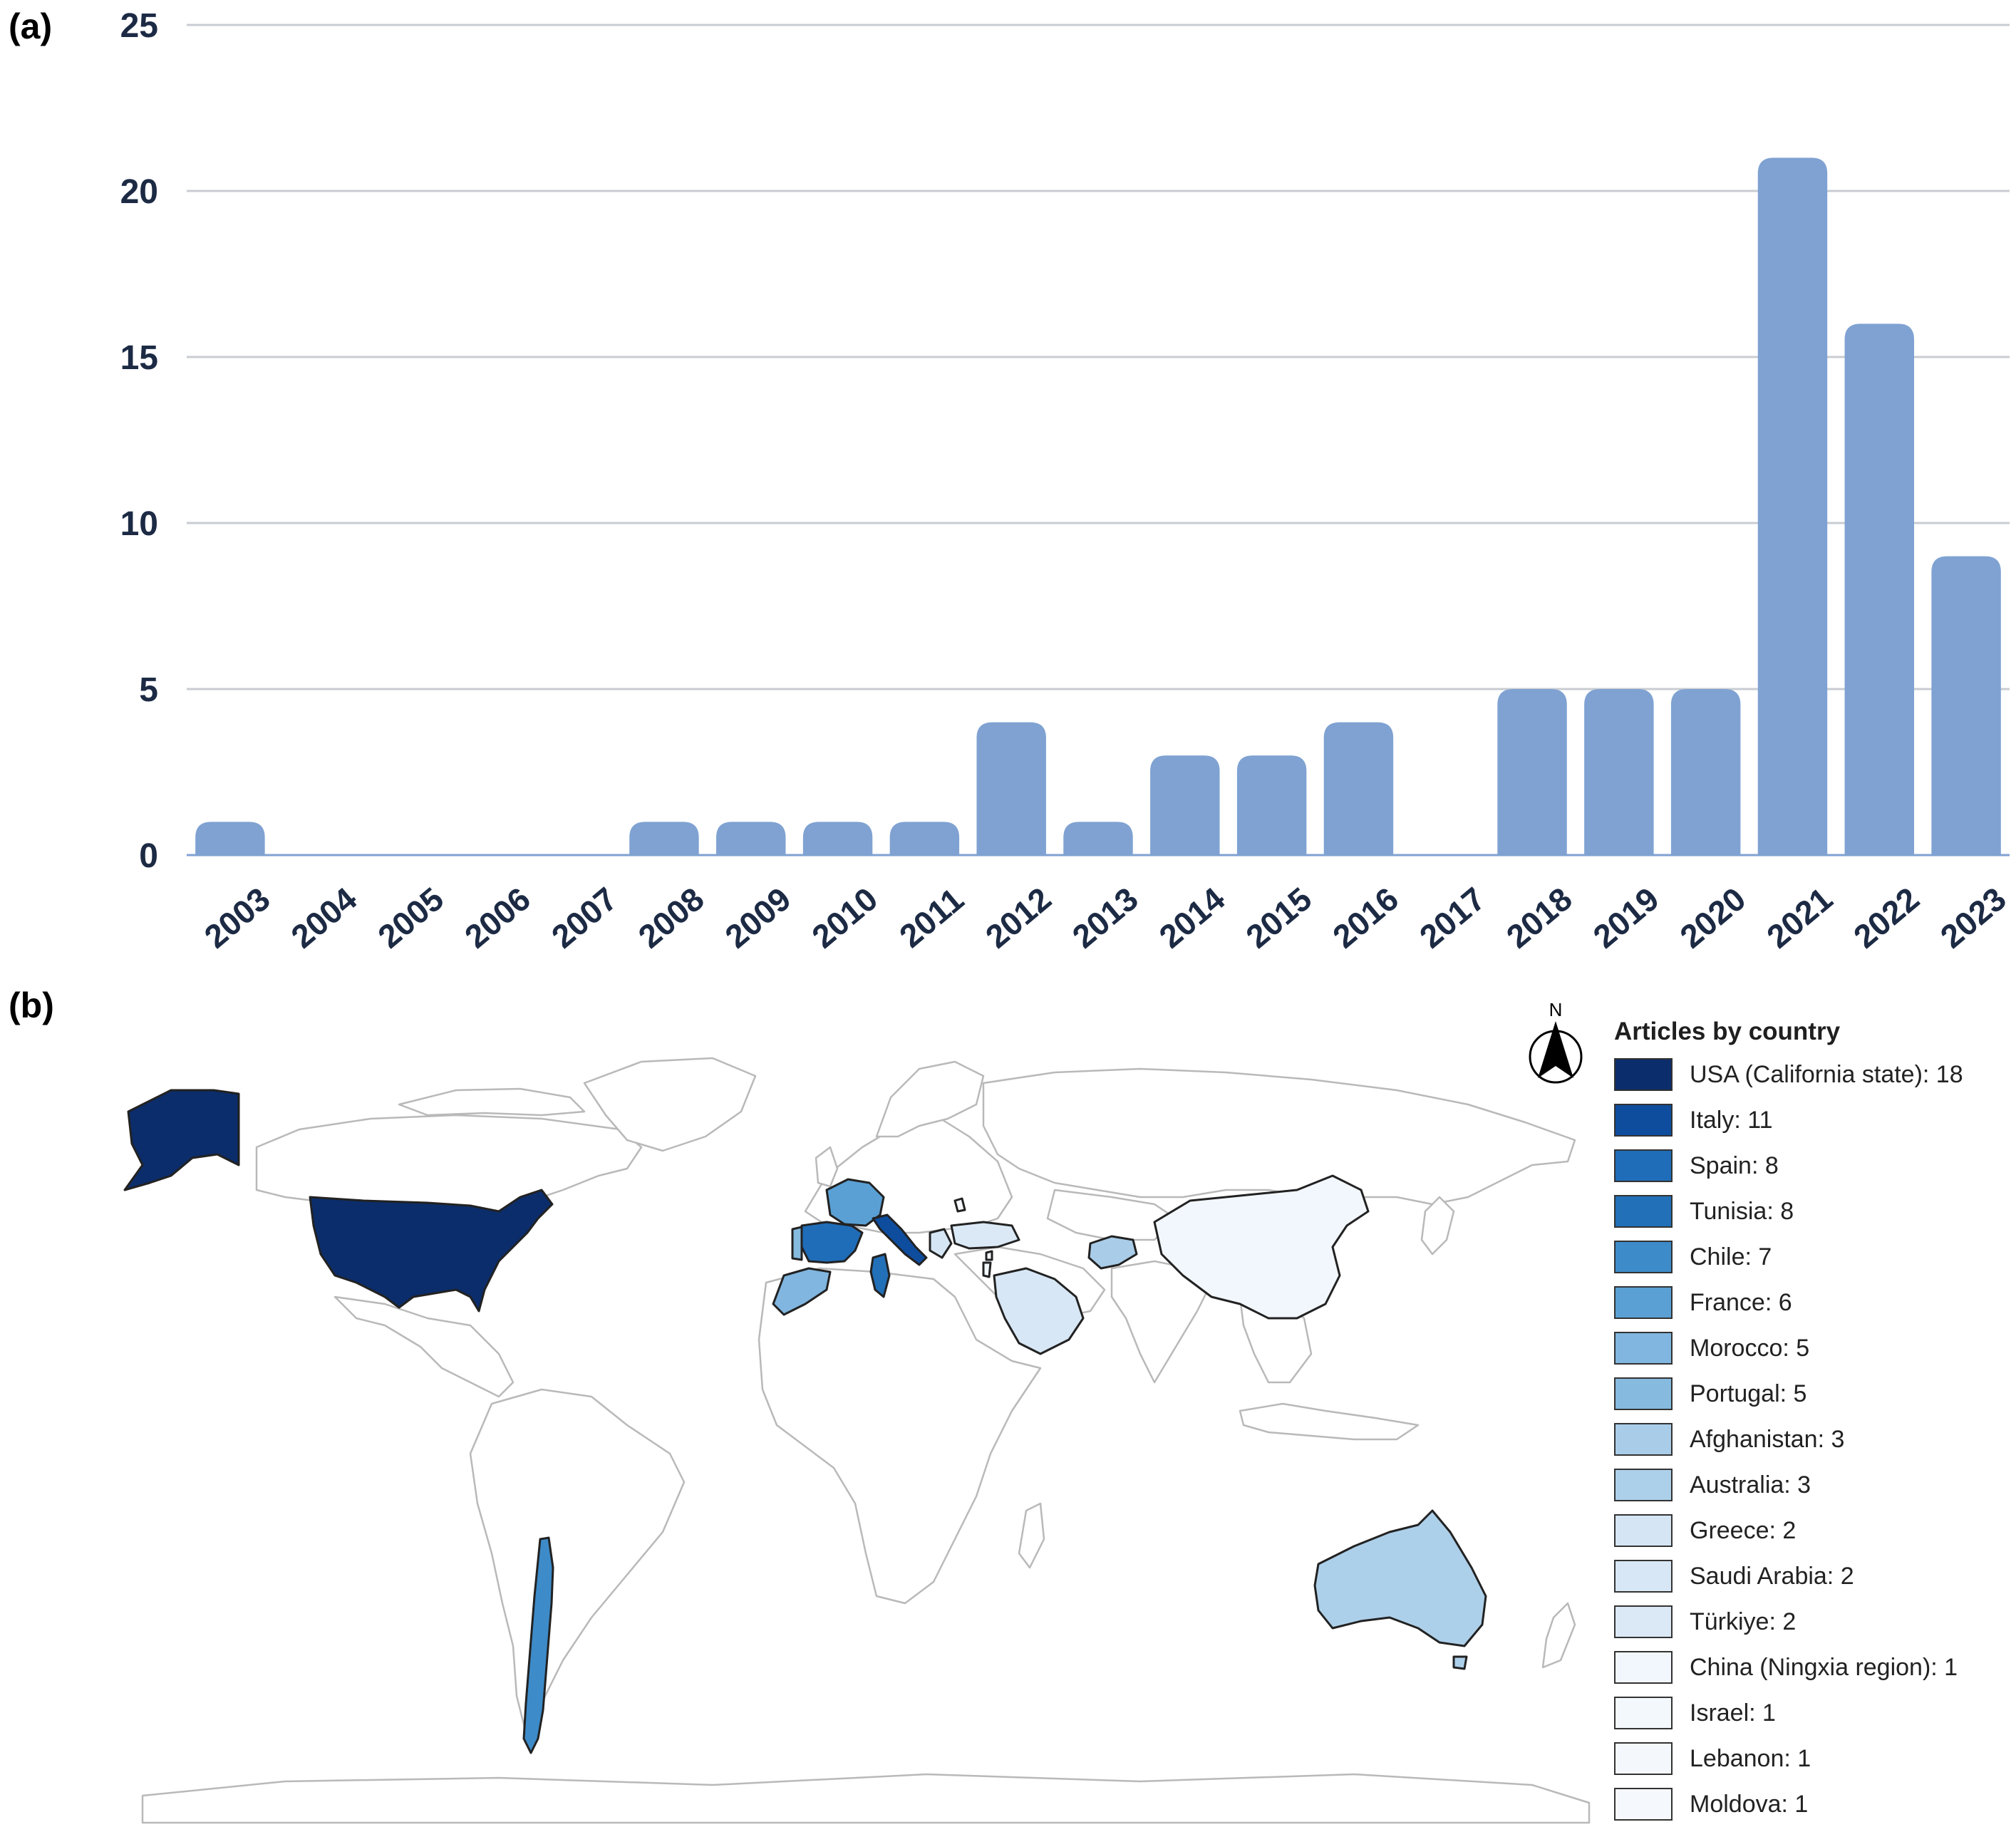 The width and height of the screenshot is (2016, 1827). What do you see at coordinates (139, 441) in the screenshot?
I see `y-axis-ticks: 0 5 10 15 20 25` at bounding box center [139, 441].